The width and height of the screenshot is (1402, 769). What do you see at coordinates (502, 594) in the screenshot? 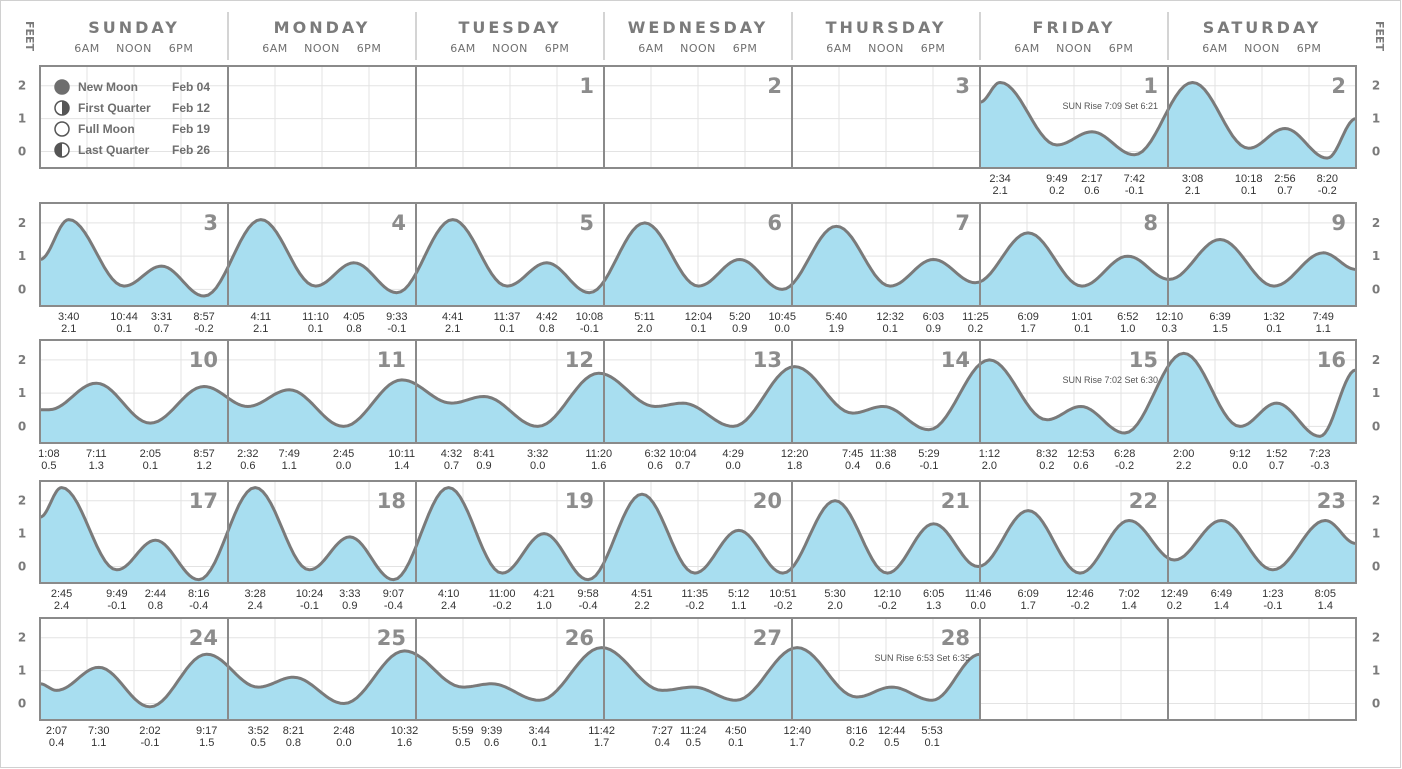
I see `tide-time-label: 11:00` at bounding box center [502, 594].